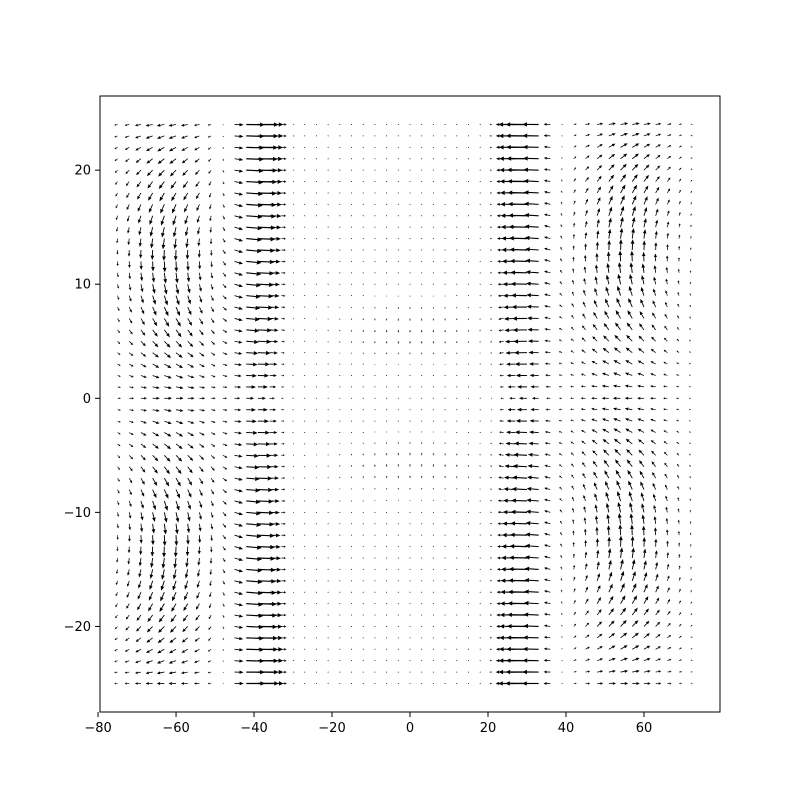  Describe the element at coordinates (253, 728) in the screenshot. I see `x-tick-label: −40` at that location.